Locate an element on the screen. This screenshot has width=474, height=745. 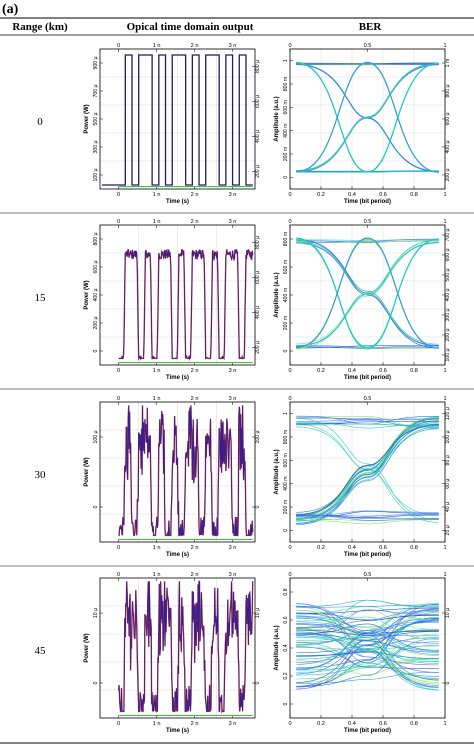
y-right-tick-label: 80 μ is located at coordinates (448, 460).